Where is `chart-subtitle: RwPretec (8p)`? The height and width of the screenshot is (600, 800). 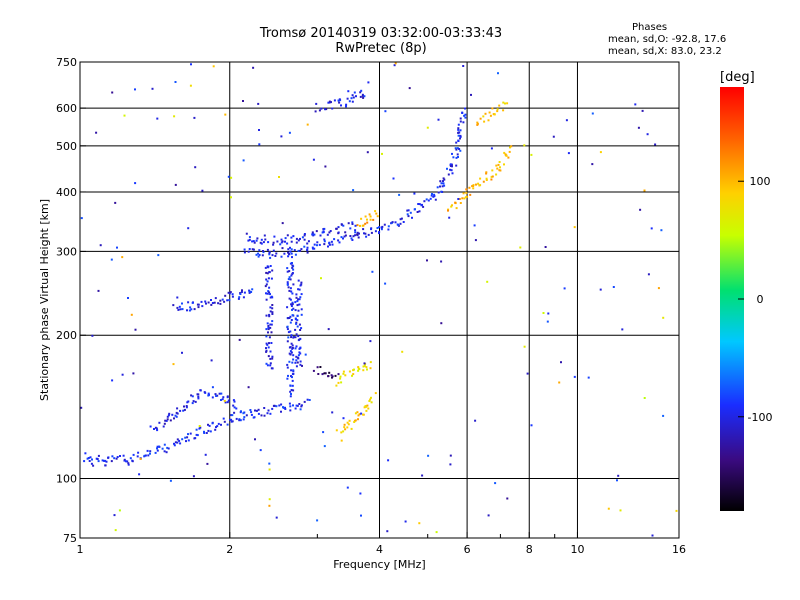
chart-subtitle: RwPretec (8p) is located at coordinates (381, 48).